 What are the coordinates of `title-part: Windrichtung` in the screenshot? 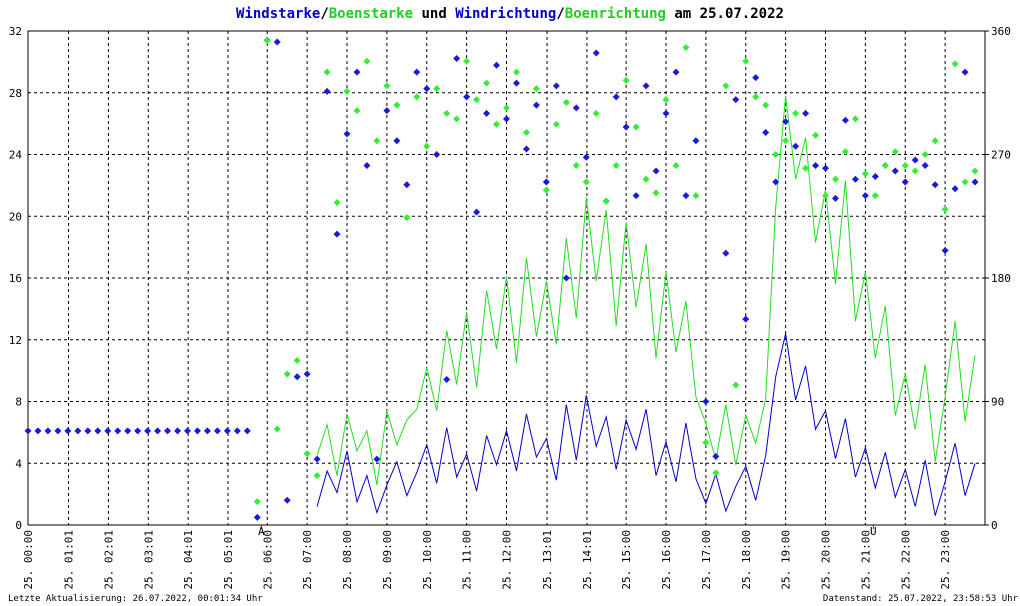 It's located at (505, 14).